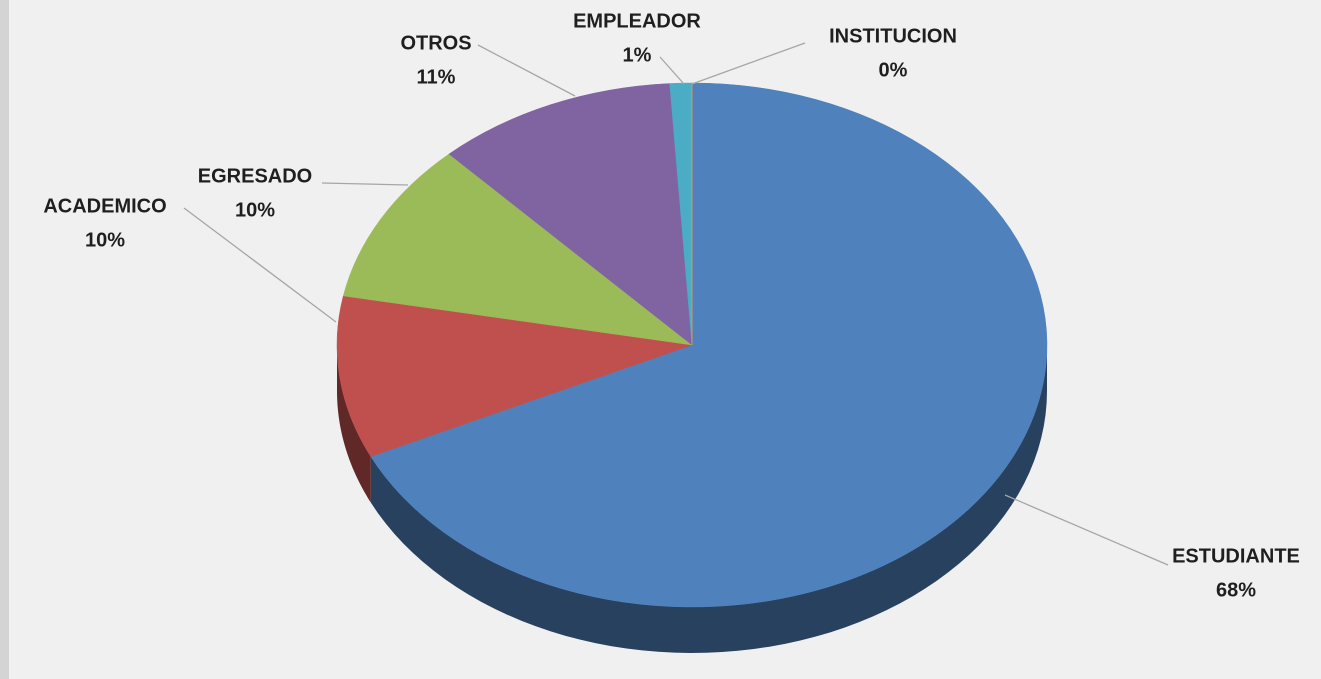 Image resolution: width=1321 pixels, height=679 pixels. I want to click on slice-label: ESTUDIANTE, so click(1236, 556).